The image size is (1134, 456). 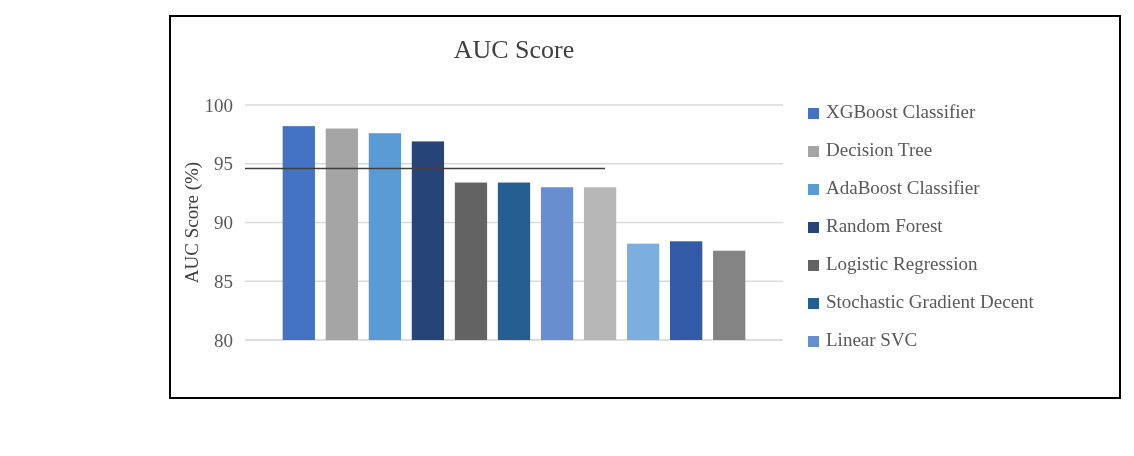 What do you see at coordinates (902, 263) in the screenshot?
I see `legend-label: Logistic Regression` at bounding box center [902, 263].